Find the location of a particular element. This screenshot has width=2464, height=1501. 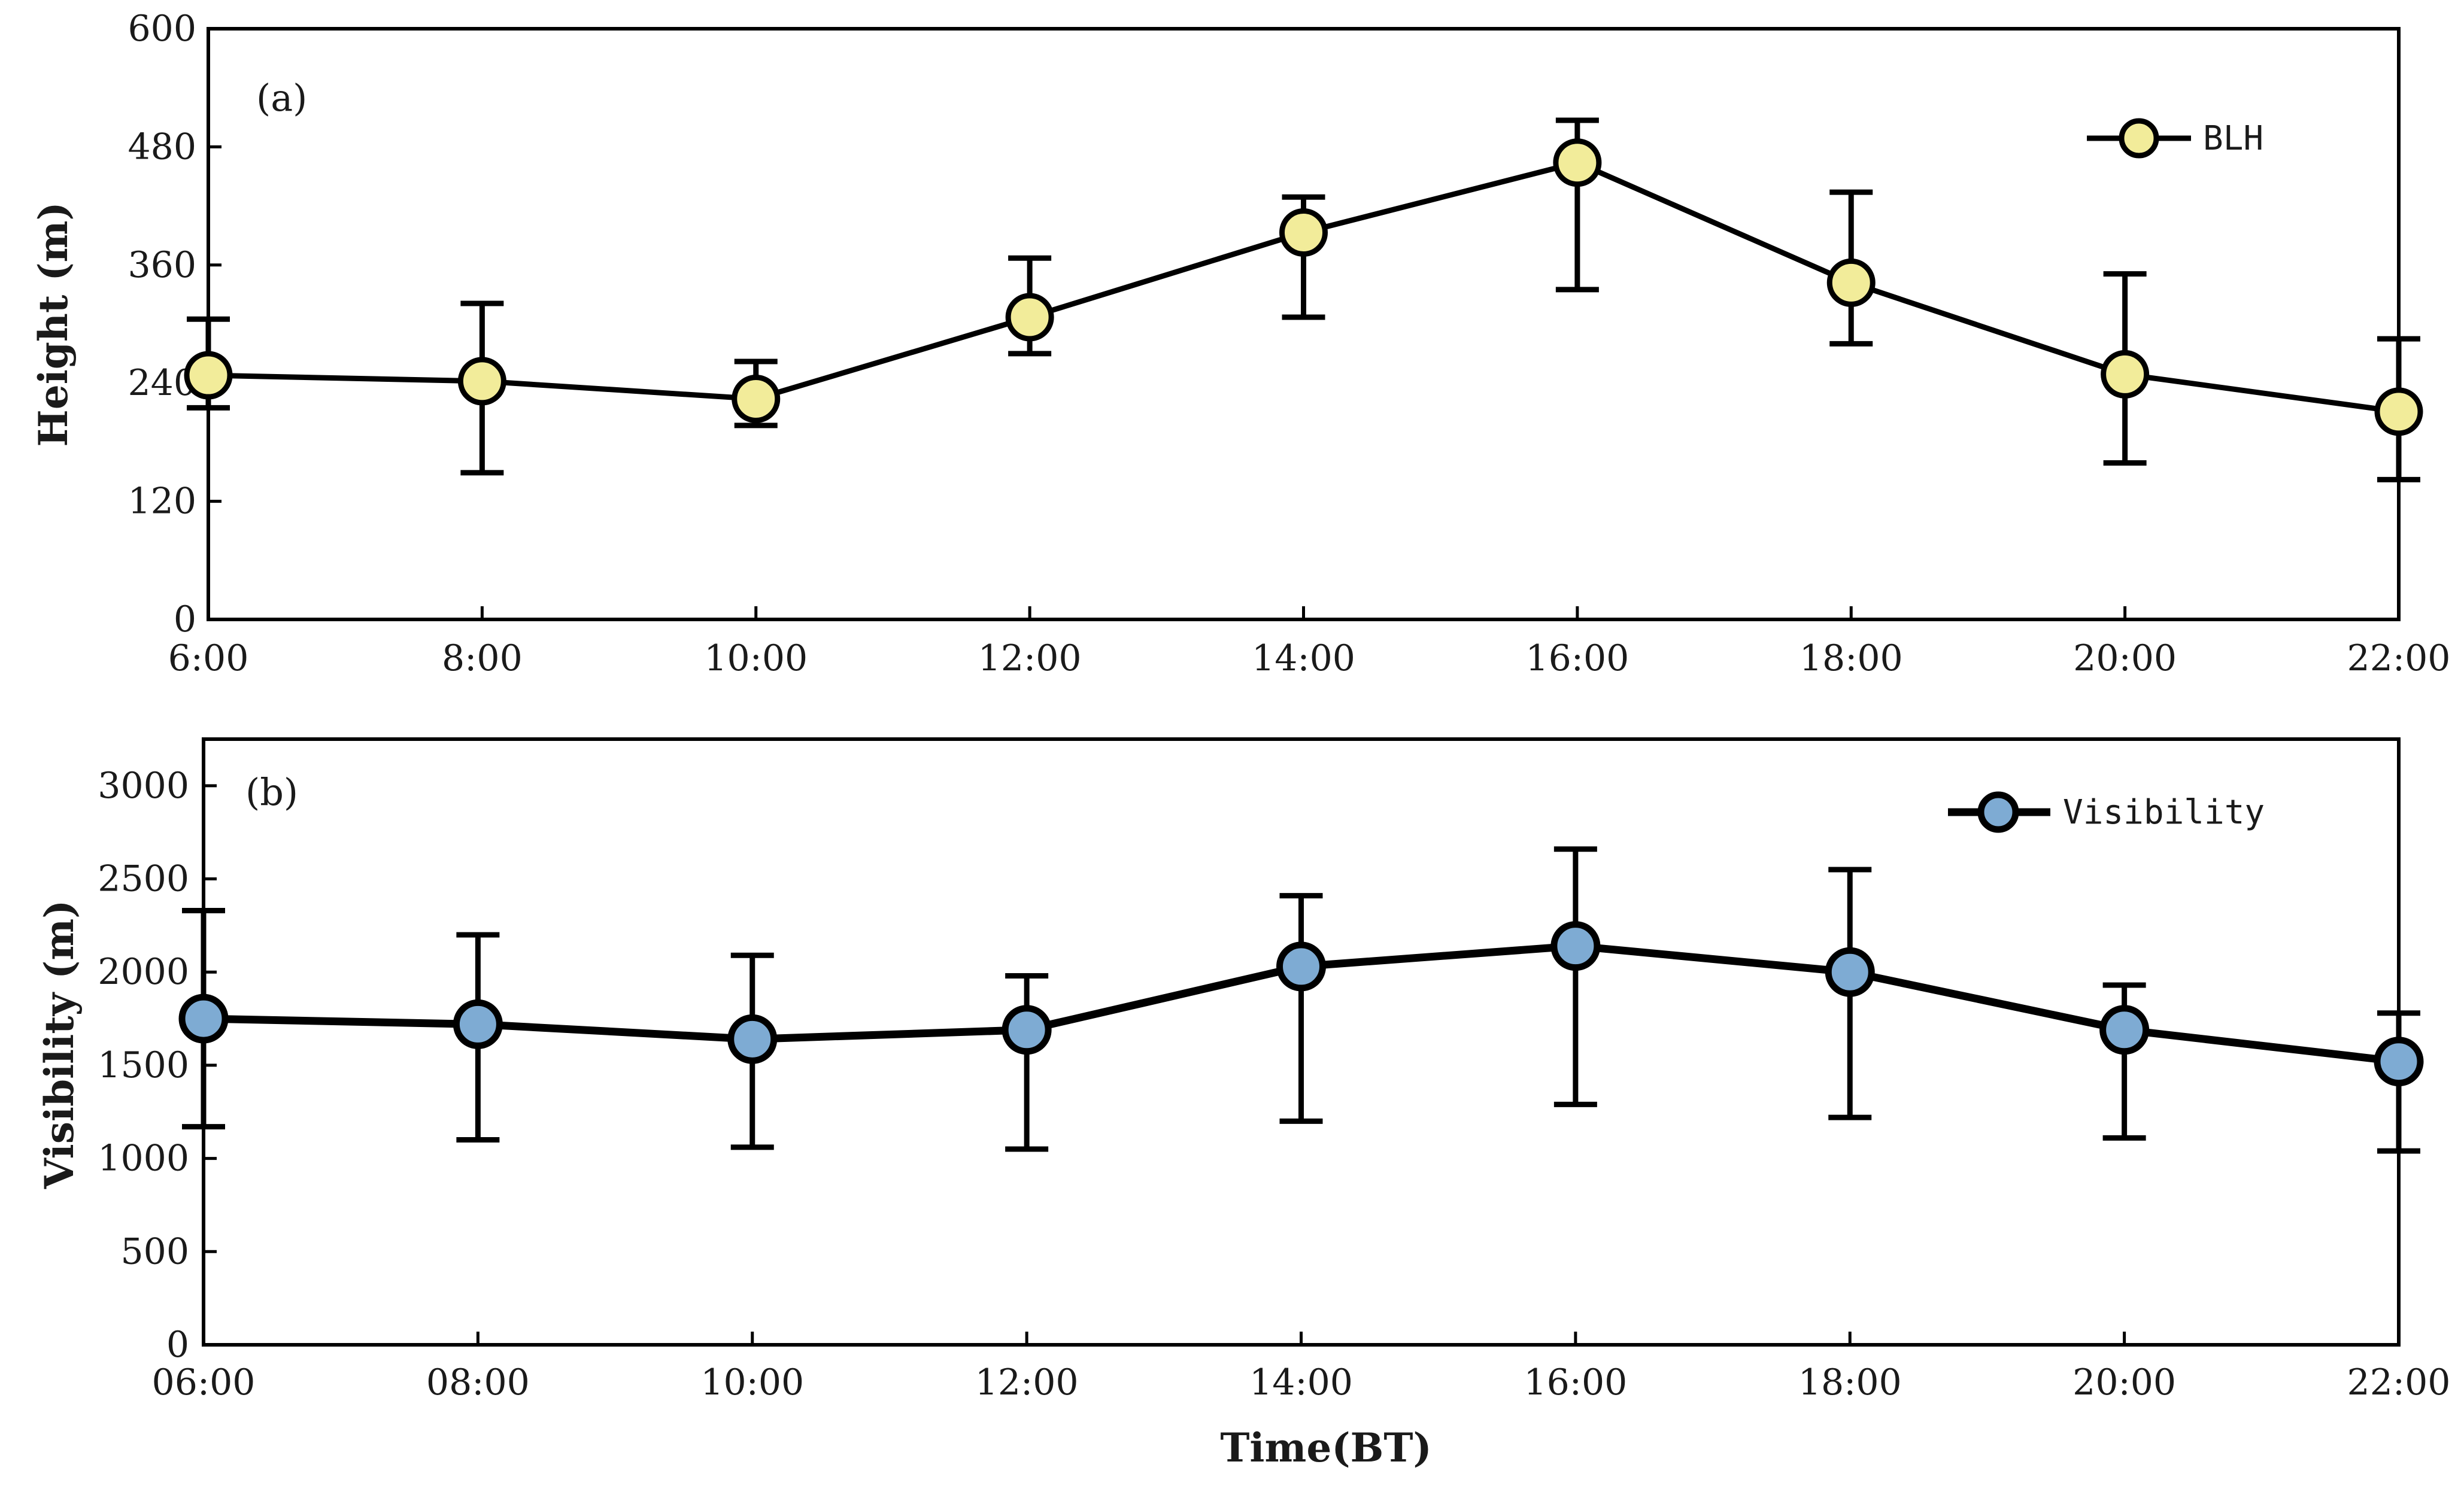

panel-b-legend-label: Visibility is located at coordinates (2164, 813).